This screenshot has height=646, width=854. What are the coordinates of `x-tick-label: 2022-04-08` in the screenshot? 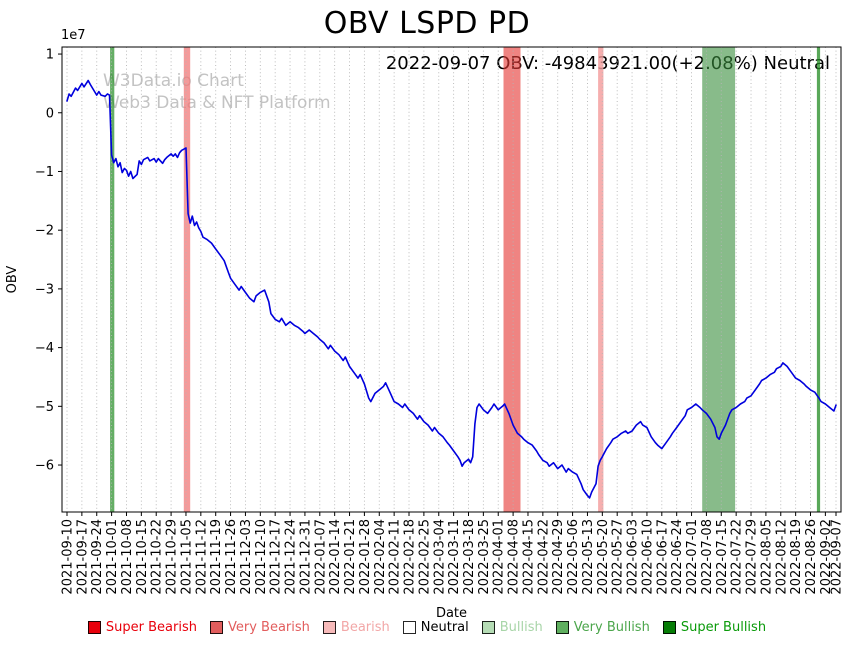 It's located at (514, 557).